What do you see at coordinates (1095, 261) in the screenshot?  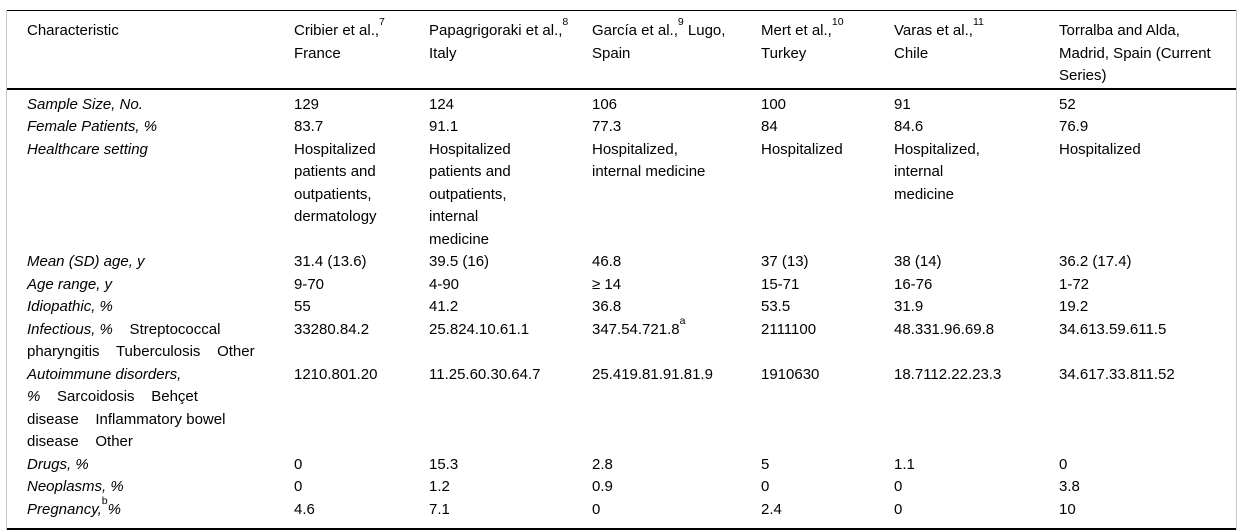 I see `cell-value: 36.2 (17.4)` at bounding box center [1095, 261].